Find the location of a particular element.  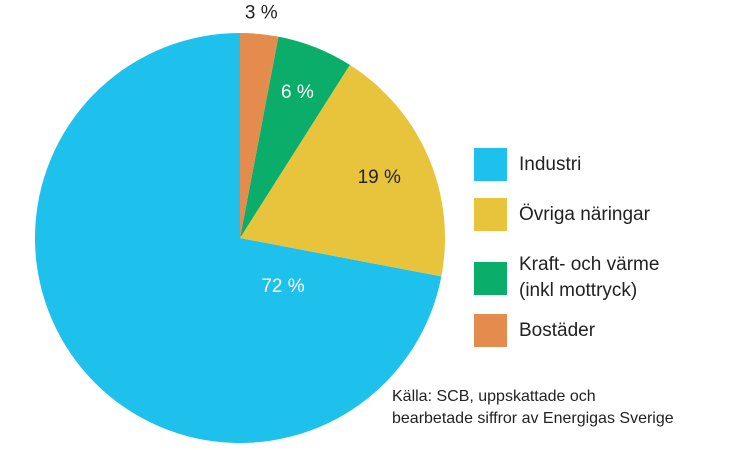

legend-label: Övriga näringar is located at coordinates (584, 214).